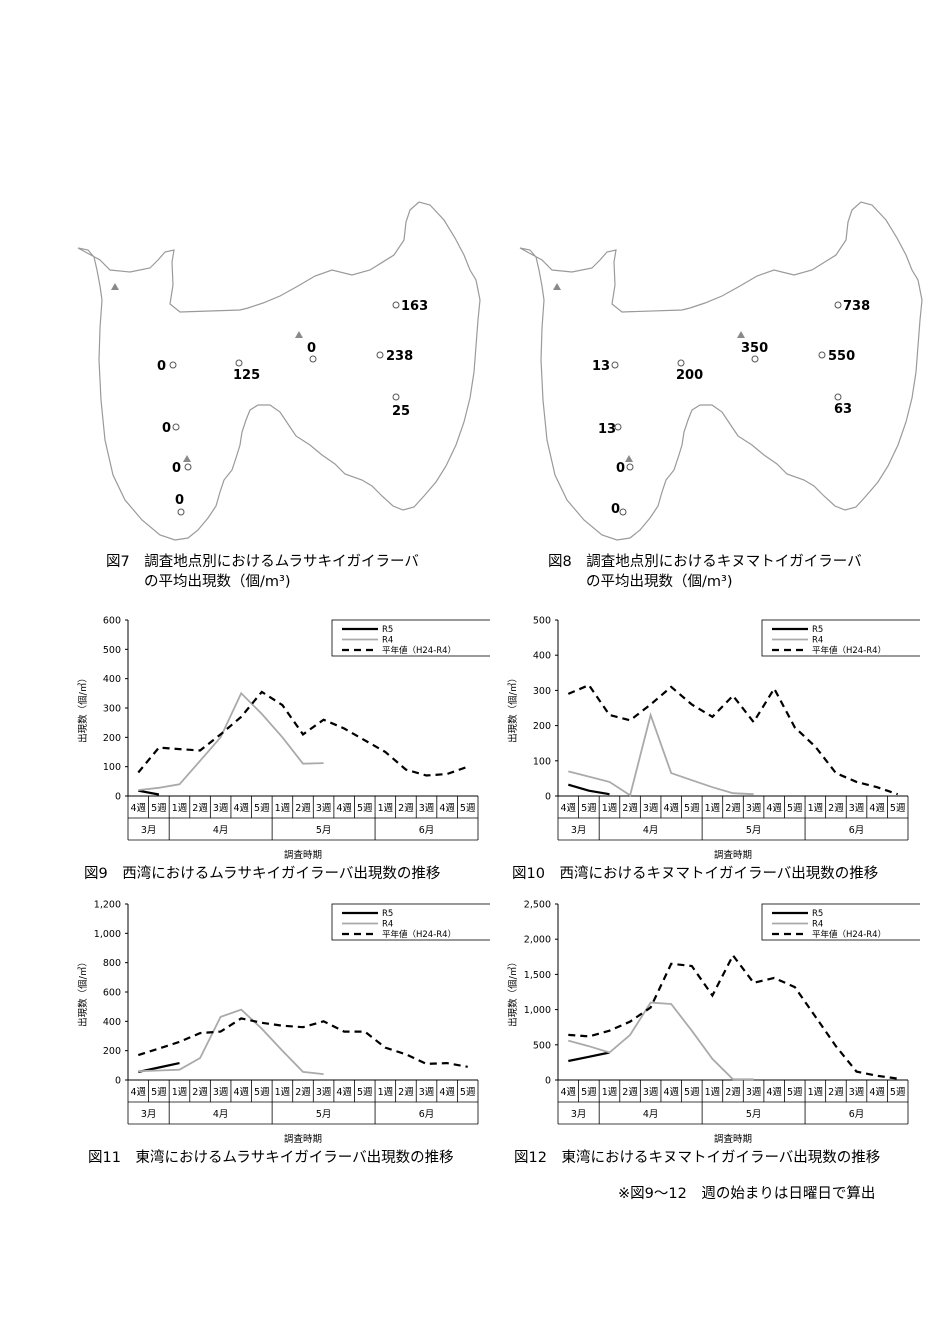  What do you see at coordinates (841, 356) in the screenshot?
I see `map-label: 550` at bounding box center [841, 356].